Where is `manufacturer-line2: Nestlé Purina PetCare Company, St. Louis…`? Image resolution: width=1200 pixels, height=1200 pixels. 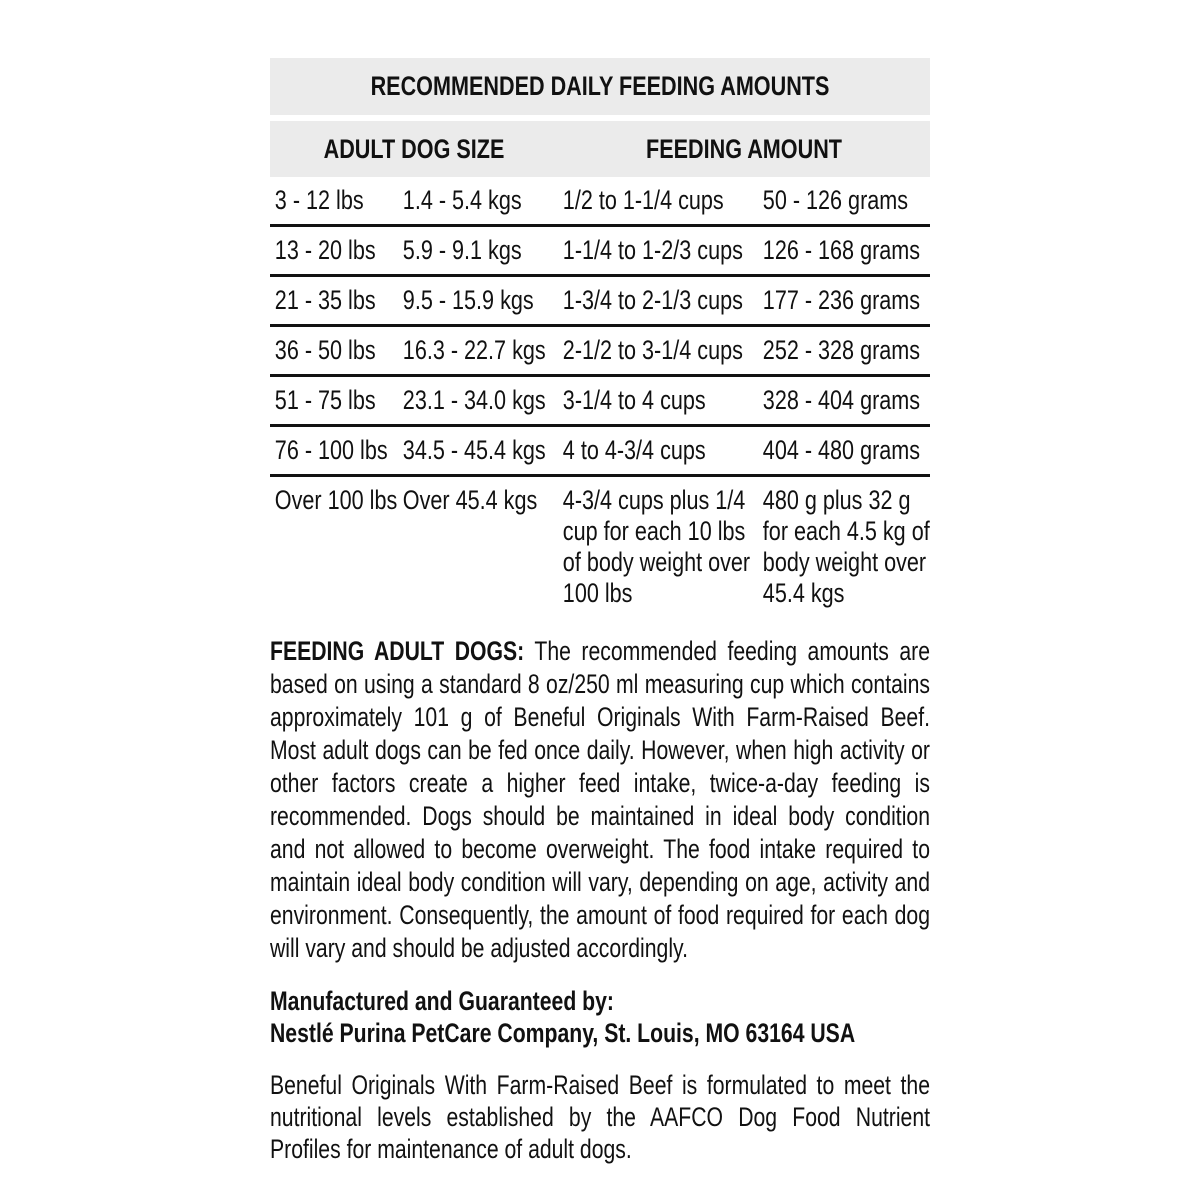
manufacturer-line2: Nestlé Purina PetCare Company, St. Louis… is located at coordinates (563, 1033).